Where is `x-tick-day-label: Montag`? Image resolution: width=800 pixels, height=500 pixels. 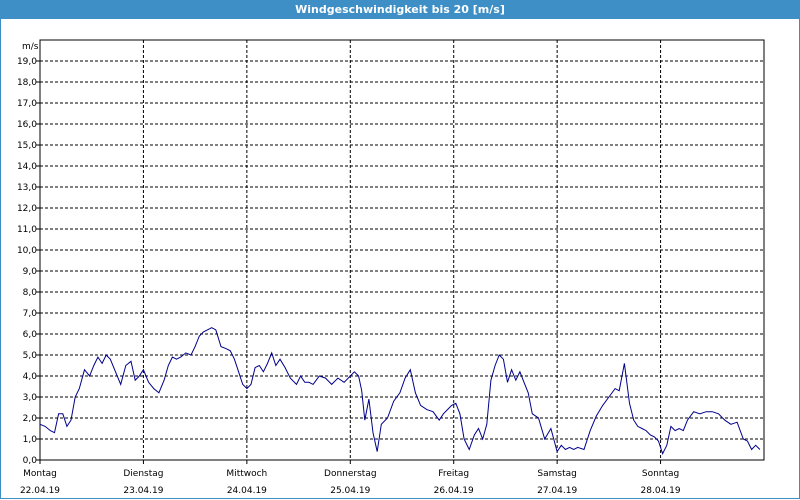
x-tick-day-label: Montag is located at coordinates (40, 474).